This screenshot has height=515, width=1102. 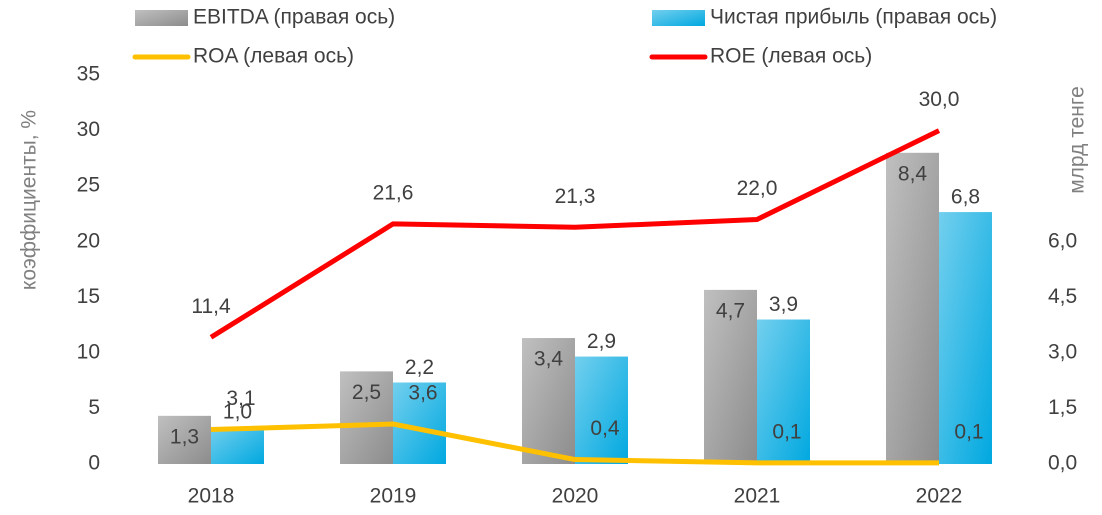 I want to click on data-label: 3,9, so click(x=783, y=304).